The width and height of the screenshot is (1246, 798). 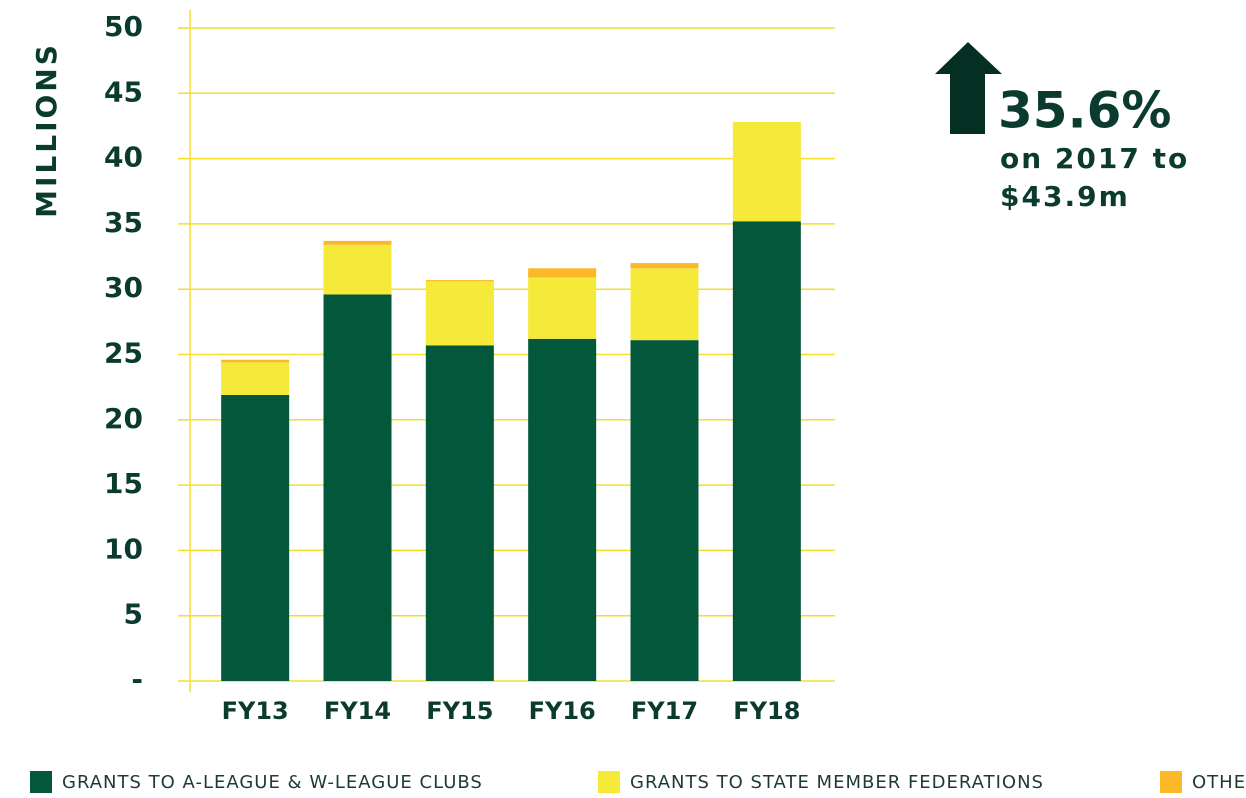 What do you see at coordinates (357, 711) in the screenshot?
I see `x-tick-label: FY14` at bounding box center [357, 711].